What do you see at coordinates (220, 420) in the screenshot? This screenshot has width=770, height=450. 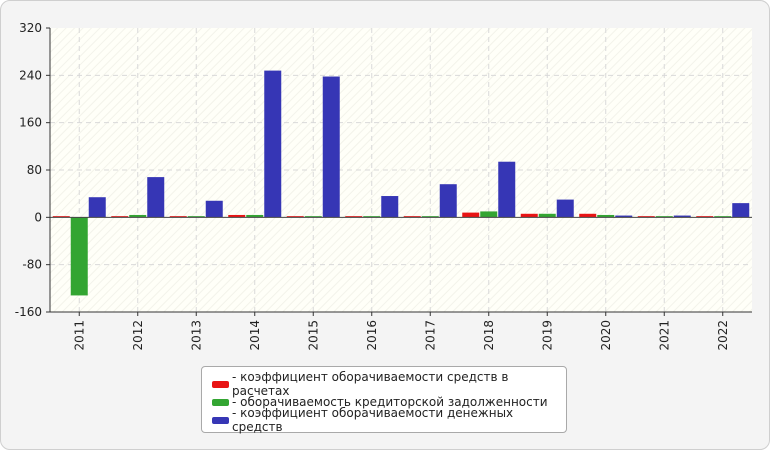 I see `legend-swatch-blue` at bounding box center [220, 420].